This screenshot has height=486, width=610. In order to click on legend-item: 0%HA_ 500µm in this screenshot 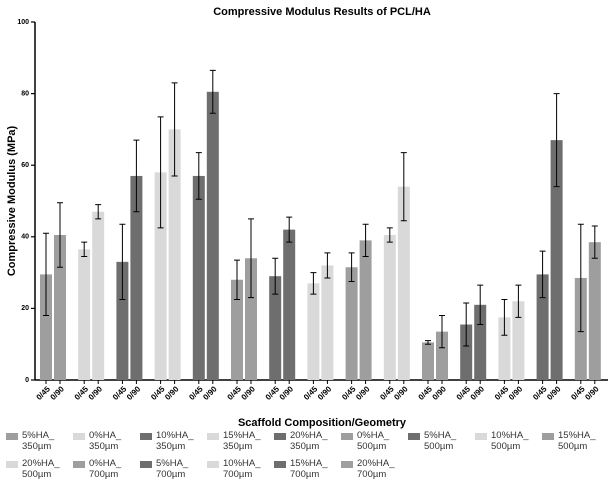, I will do `click(374, 444)`.